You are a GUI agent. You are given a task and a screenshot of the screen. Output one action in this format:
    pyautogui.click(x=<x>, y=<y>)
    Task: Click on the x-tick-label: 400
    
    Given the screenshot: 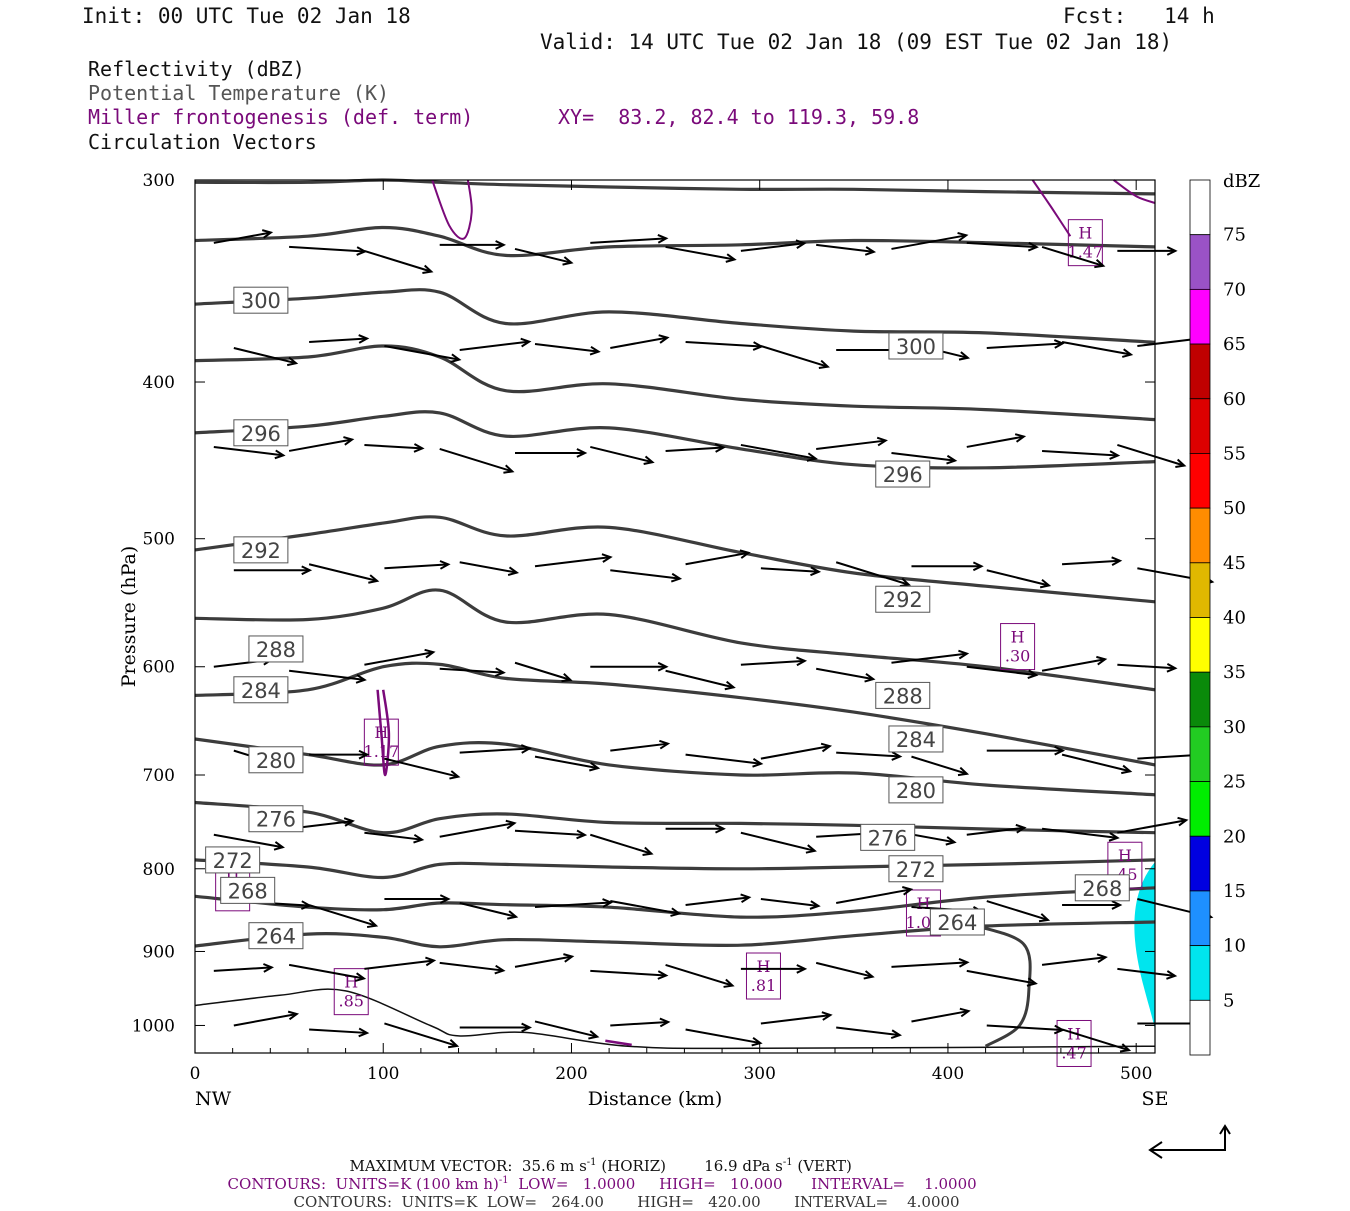 What is the action you would take?
    pyautogui.click(x=948, y=1074)
    